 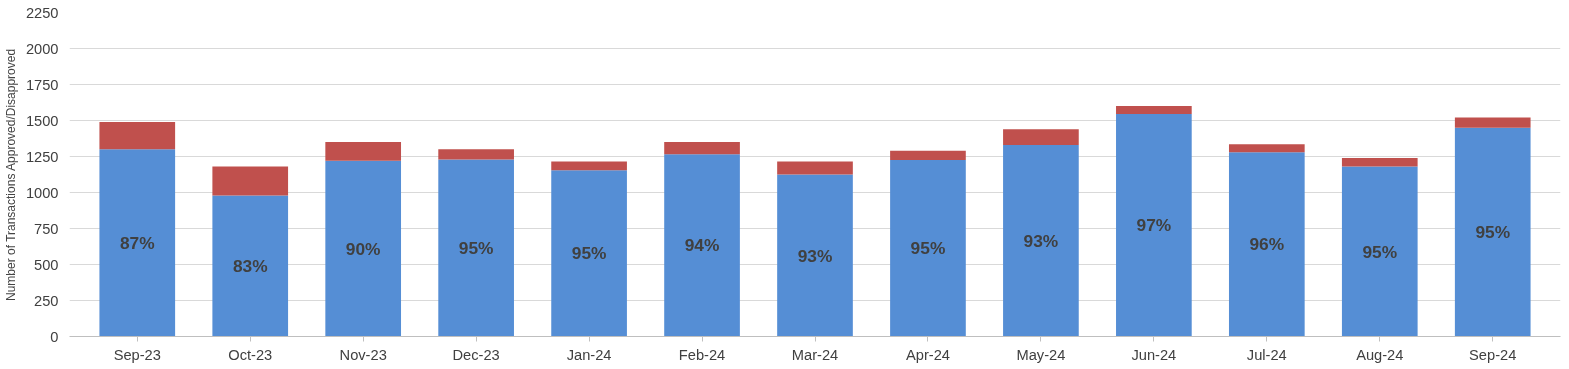 I want to click on x-tick-label: Apr-24, so click(x=927, y=354).